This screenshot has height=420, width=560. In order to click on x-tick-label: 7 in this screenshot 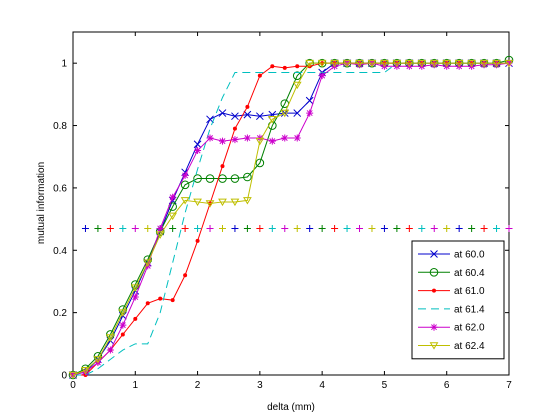, I will do `click(509, 385)`.